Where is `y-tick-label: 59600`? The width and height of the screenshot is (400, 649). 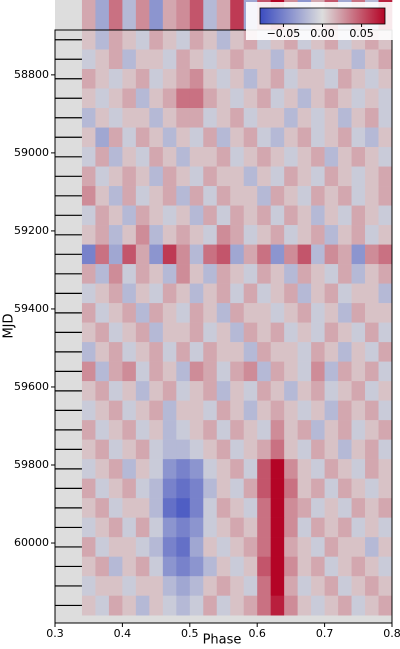
y-tick-label: 59600 is located at coordinates (31, 386).